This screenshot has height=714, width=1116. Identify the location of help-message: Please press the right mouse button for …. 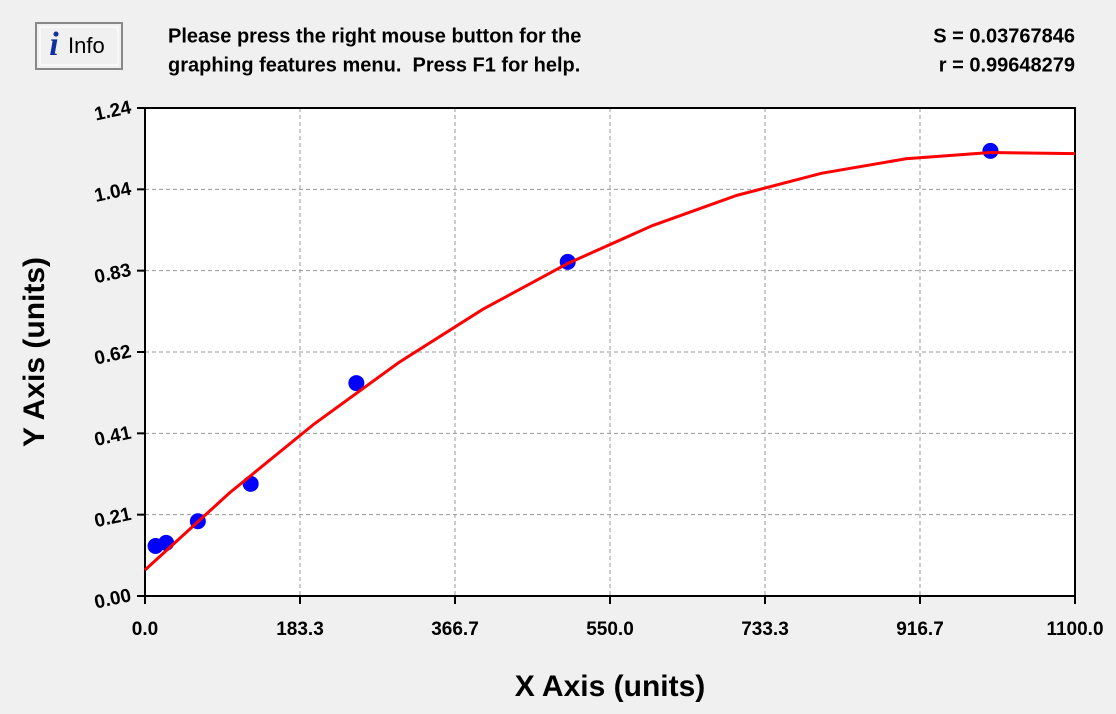
(374, 36).